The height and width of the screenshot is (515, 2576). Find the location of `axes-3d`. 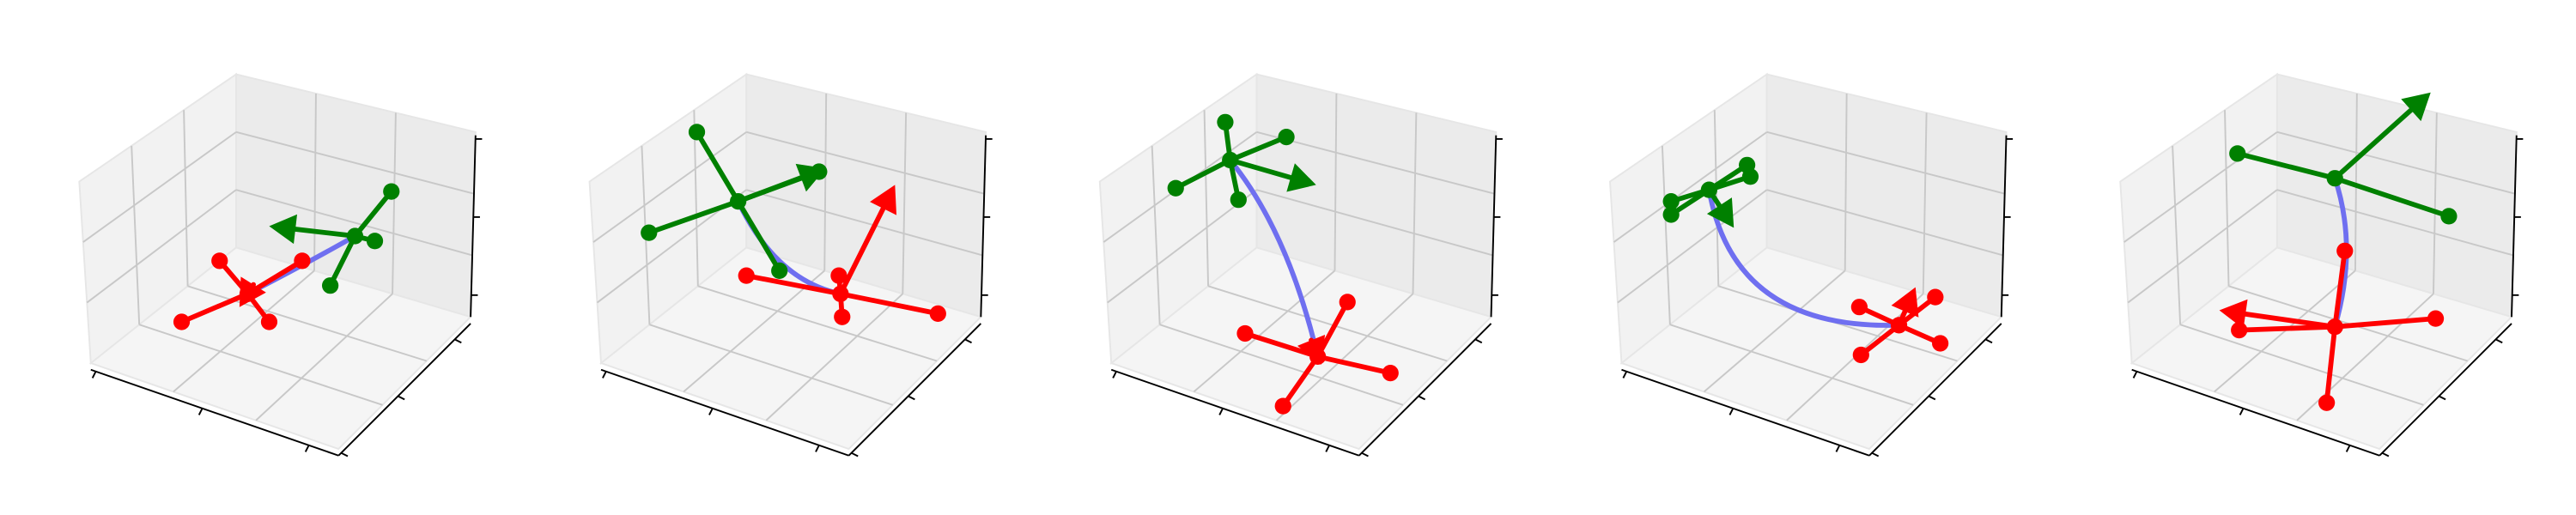

axes-3d is located at coordinates (2321, 264).